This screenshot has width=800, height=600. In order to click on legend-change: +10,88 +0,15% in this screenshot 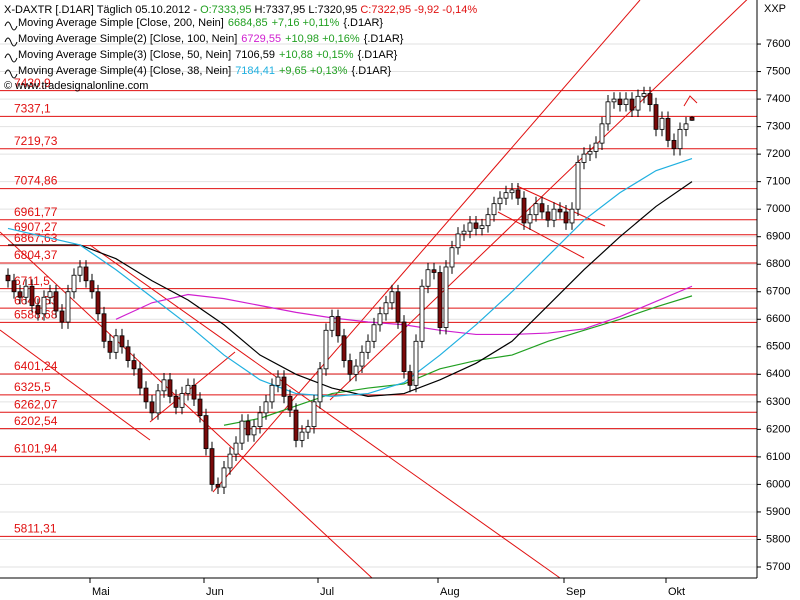, I will do `click(316, 55)`.